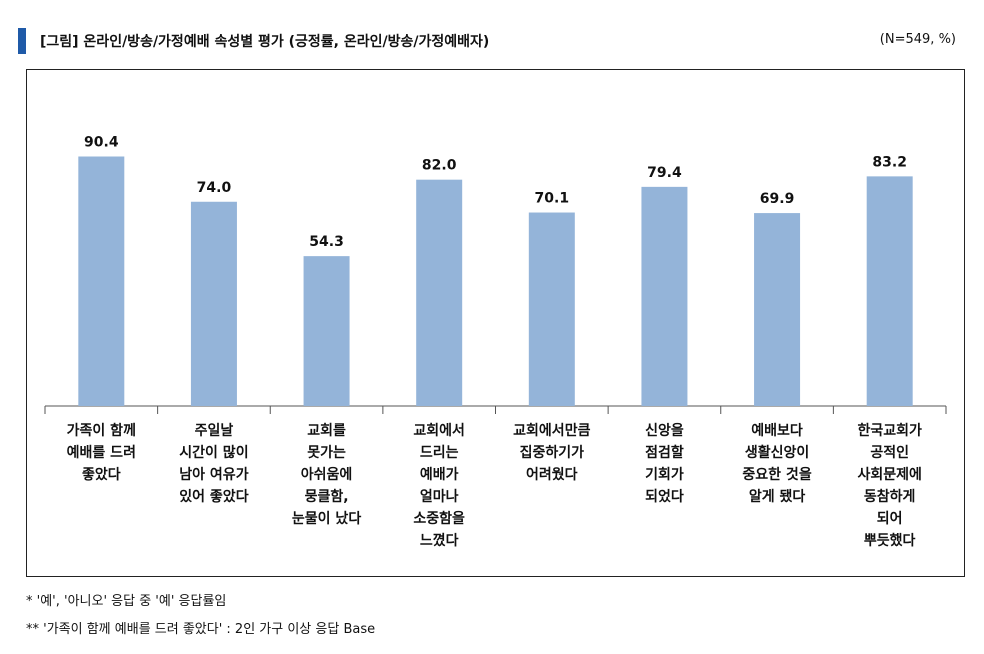 The image size is (984, 654). I want to click on category-label-line: 한국교회가, so click(889, 431).